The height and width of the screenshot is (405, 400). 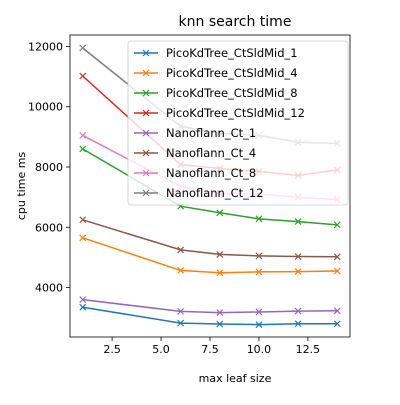 What do you see at coordinates (49, 227) in the screenshot?
I see `y-tick-label: 6000` at bounding box center [49, 227].